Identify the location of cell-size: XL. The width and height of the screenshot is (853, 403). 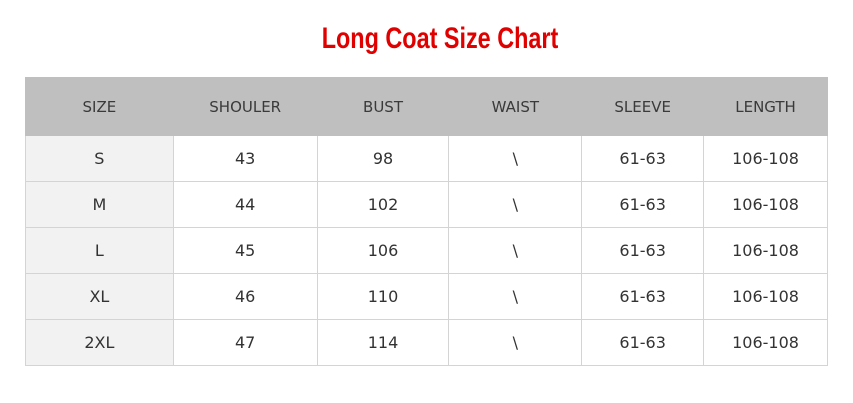
(99, 296).